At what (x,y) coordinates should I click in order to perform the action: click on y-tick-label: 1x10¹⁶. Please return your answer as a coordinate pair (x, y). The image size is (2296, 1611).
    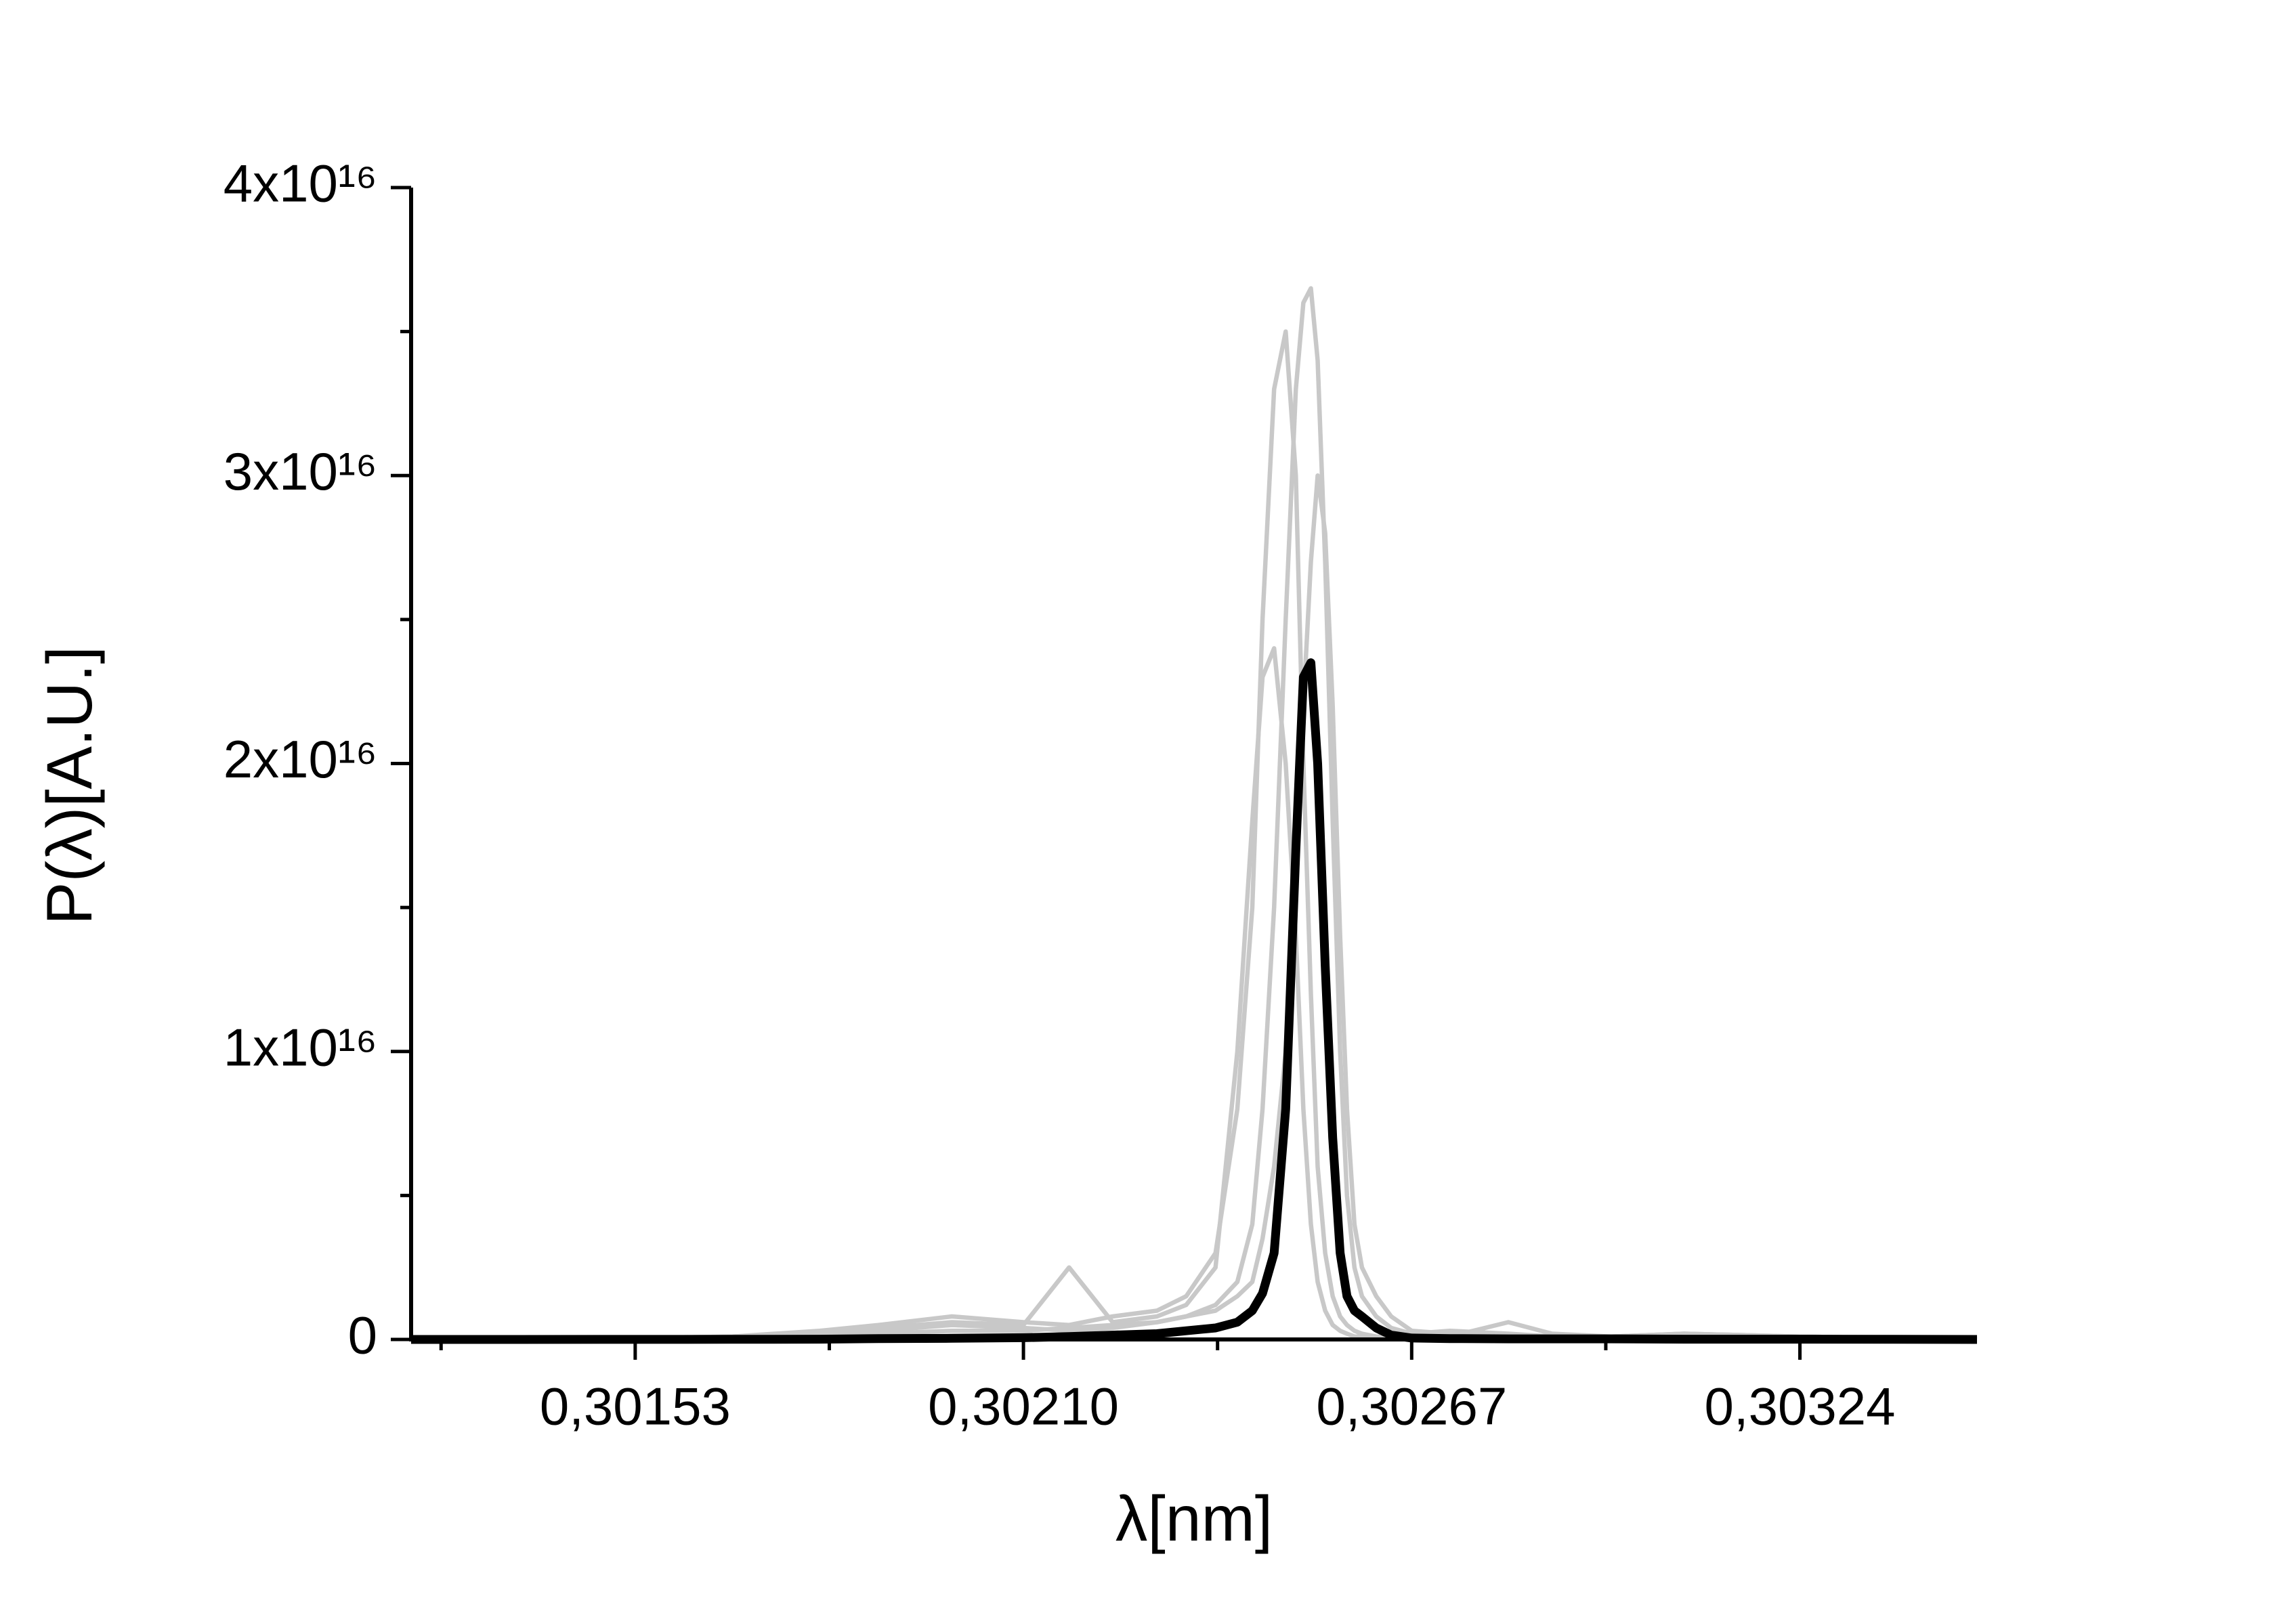
    Looking at the image, I should click on (300, 1047).